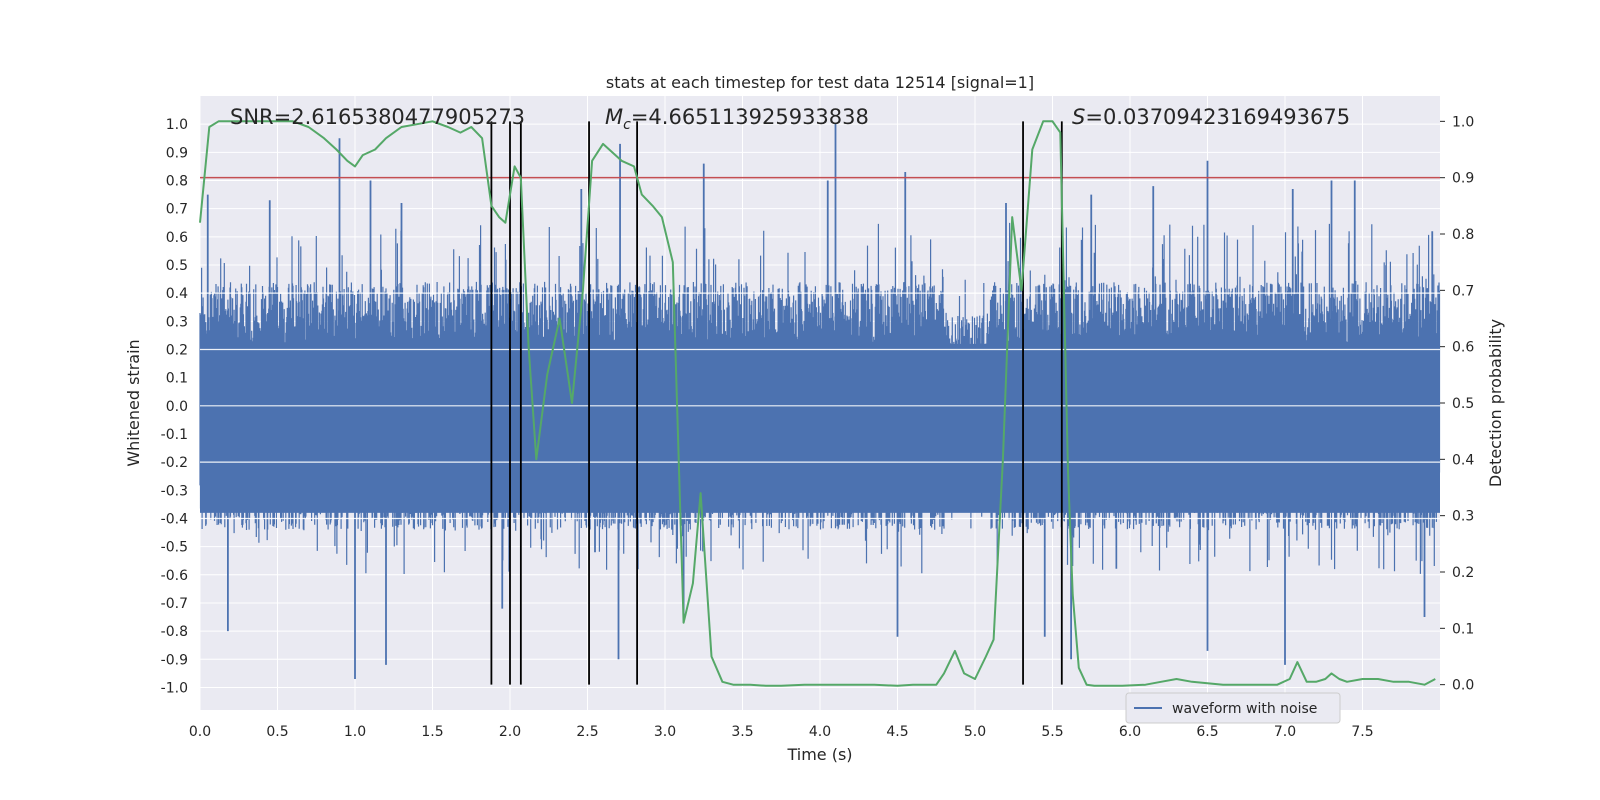  Describe the element at coordinates (897, 732) in the screenshot. I see `x-tick-label: 4.5` at that location.